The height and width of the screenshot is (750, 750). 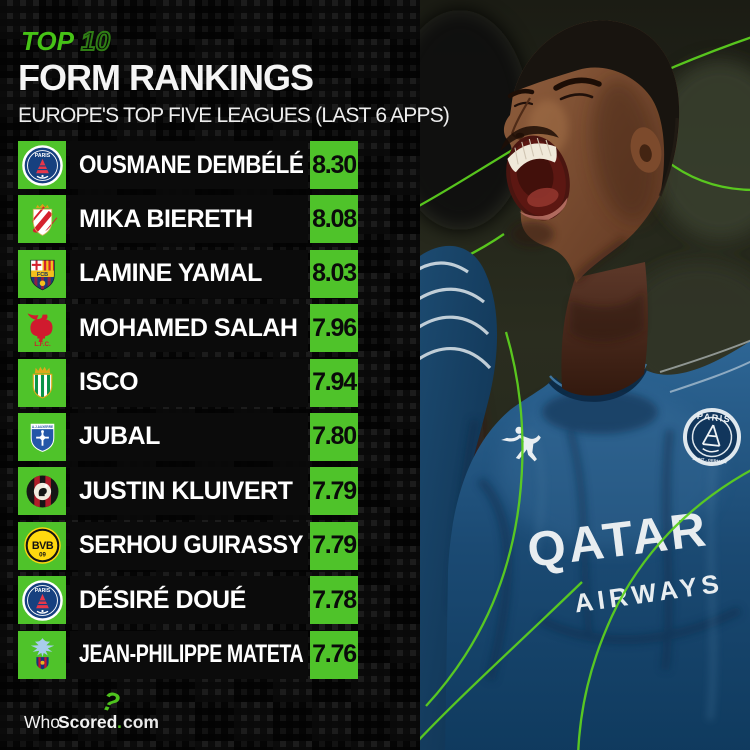 I want to click on brand-com: com, so click(x=141, y=722).